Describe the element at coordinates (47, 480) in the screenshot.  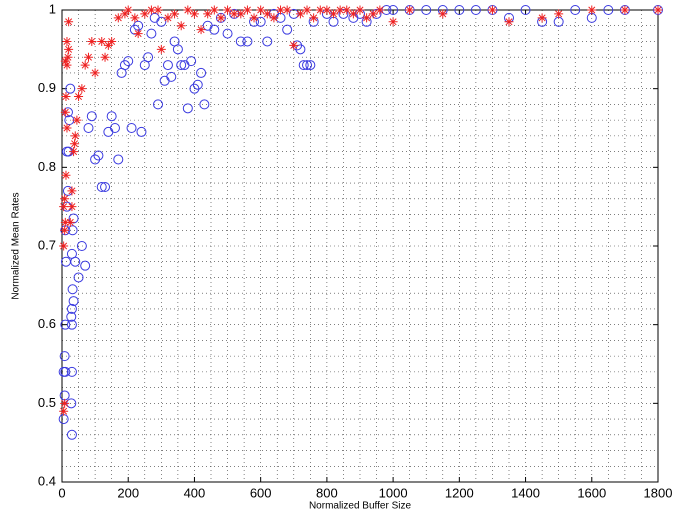
I see `y-tick-label: 0.4` at that location.